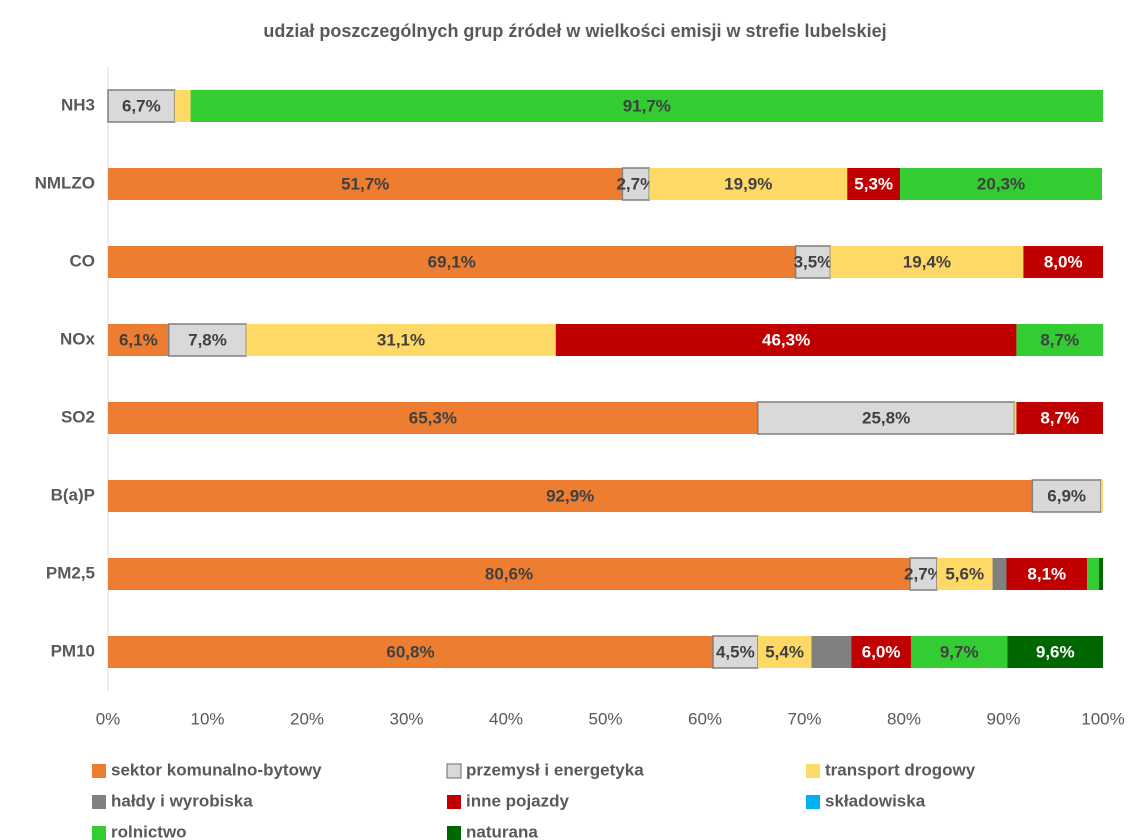  What do you see at coordinates (78, 104) in the screenshot?
I see `category-label: NH3` at bounding box center [78, 104].